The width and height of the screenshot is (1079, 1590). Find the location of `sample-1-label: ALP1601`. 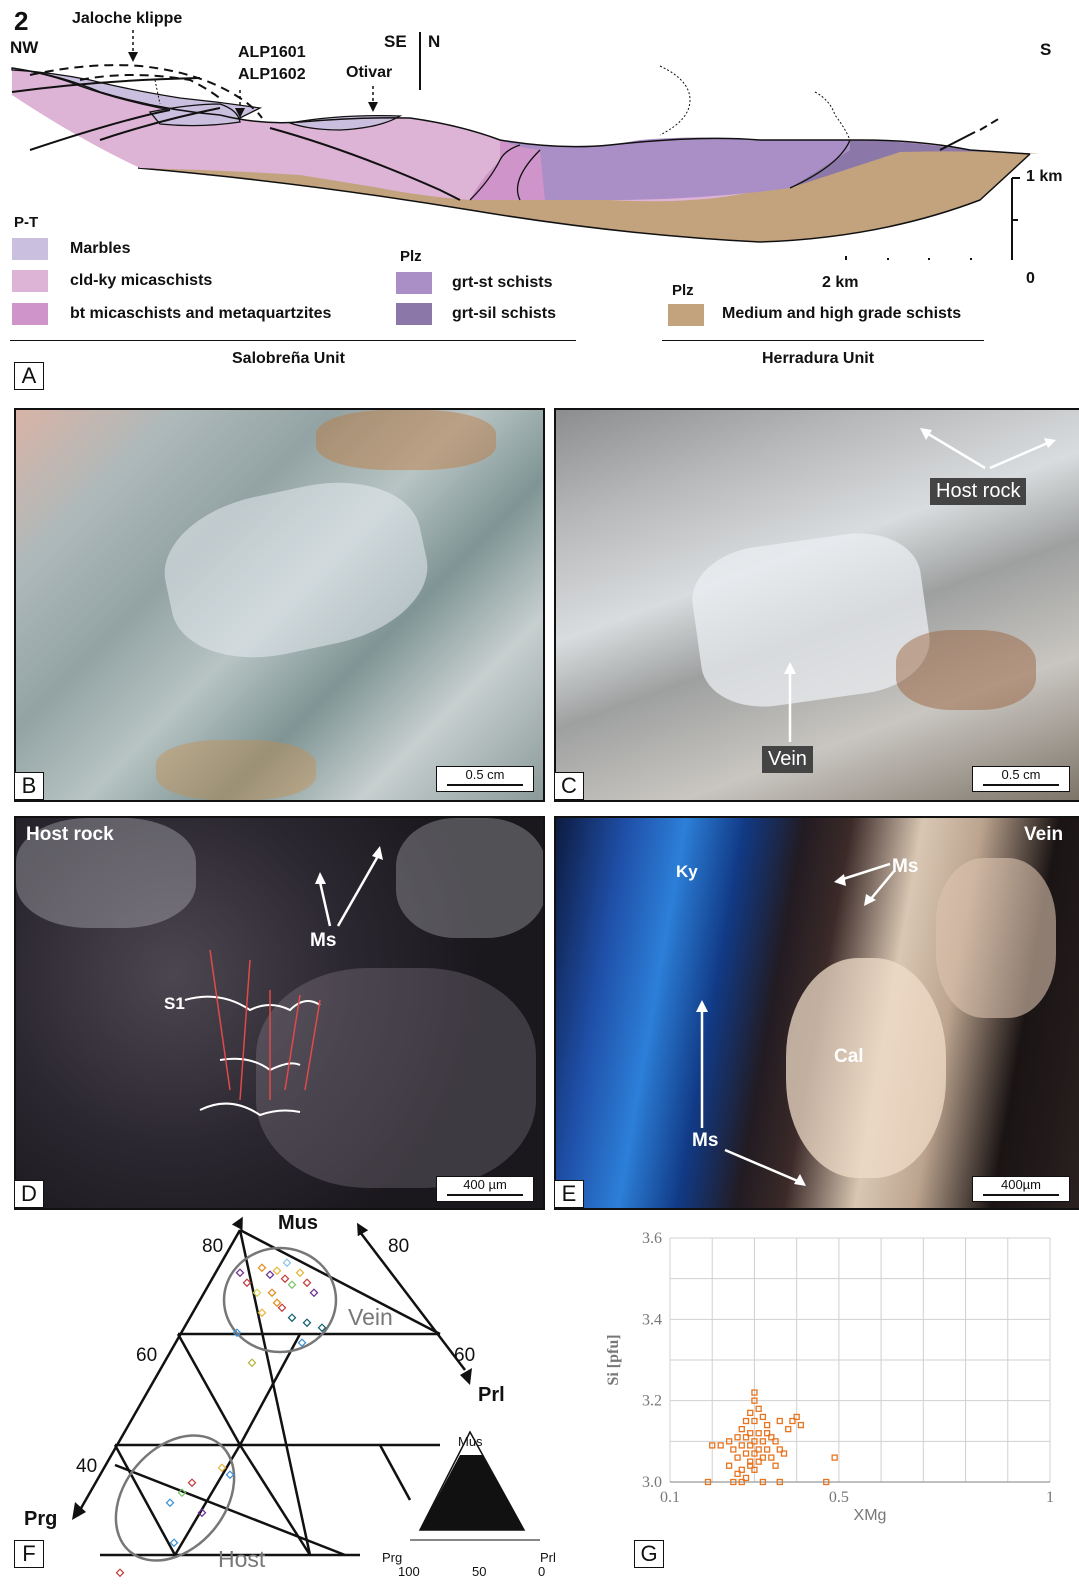

sample-1-label: ALP1601 is located at coordinates (272, 52).